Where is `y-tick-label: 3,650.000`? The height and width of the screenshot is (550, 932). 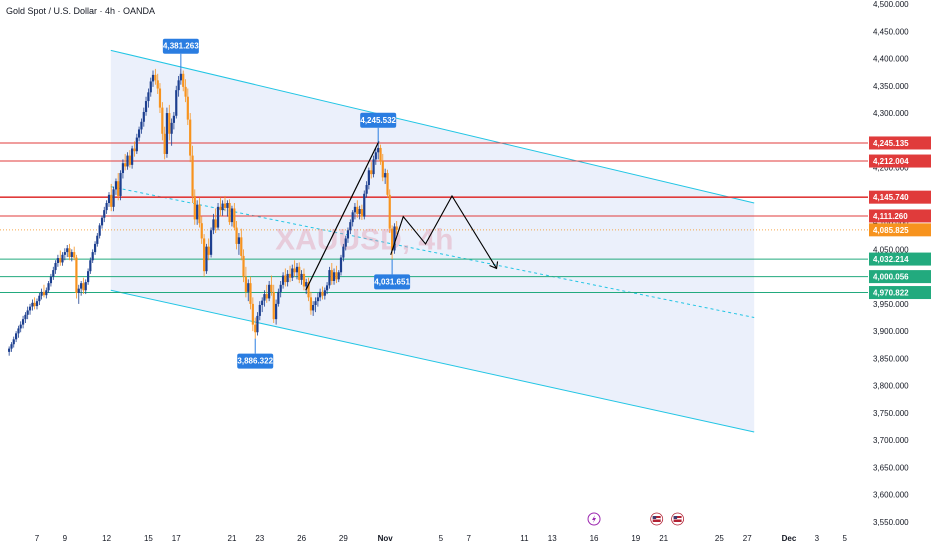 y-tick-label: 3,650.000 is located at coordinates (891, 467).